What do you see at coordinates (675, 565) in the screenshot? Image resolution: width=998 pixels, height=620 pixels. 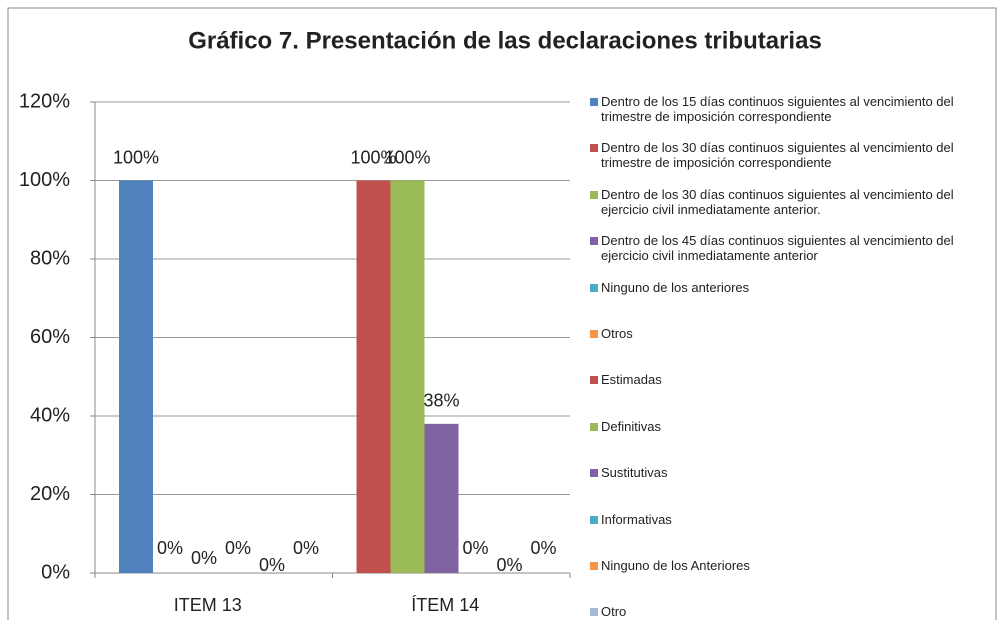 I see `legend-label: Ninguno de los Anteriores` at bounding box center [675, 565].